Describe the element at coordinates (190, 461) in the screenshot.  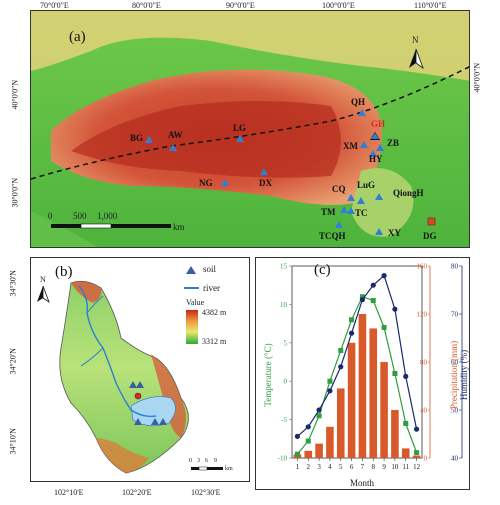
I see `scale-b-0: 0` at that location.